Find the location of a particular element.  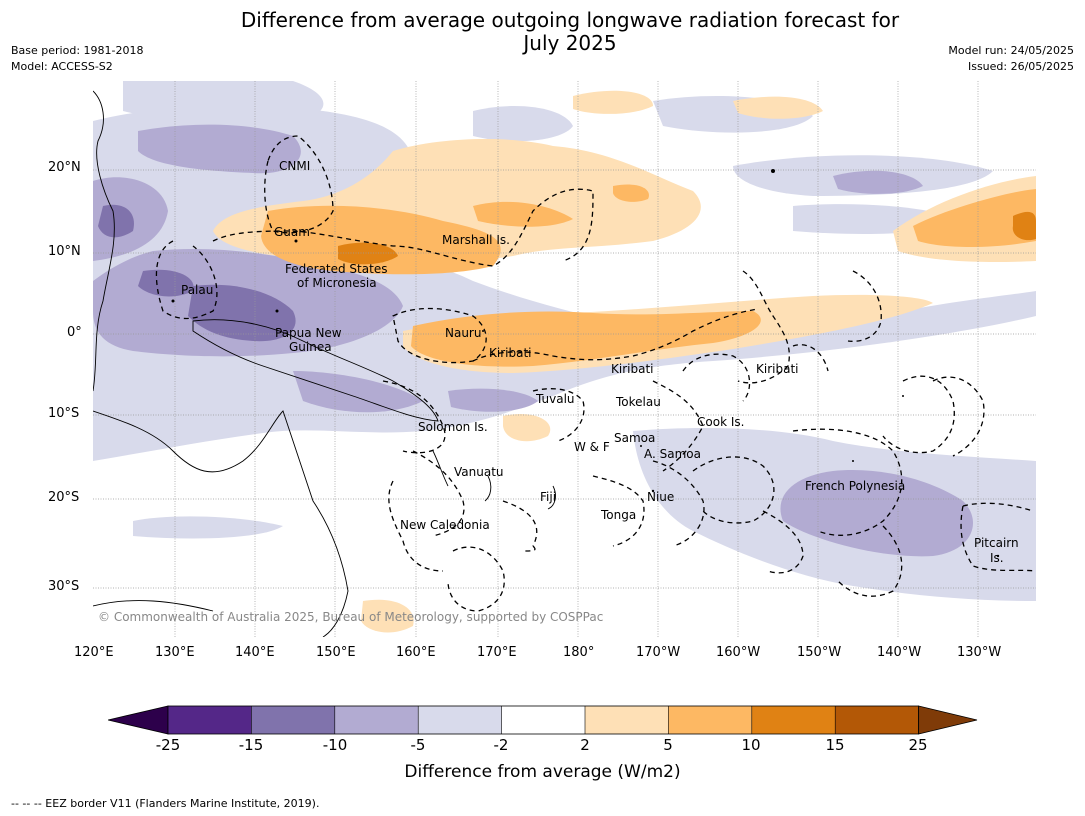

label-png-line1: Papua New is located at coordinates (308, 333).